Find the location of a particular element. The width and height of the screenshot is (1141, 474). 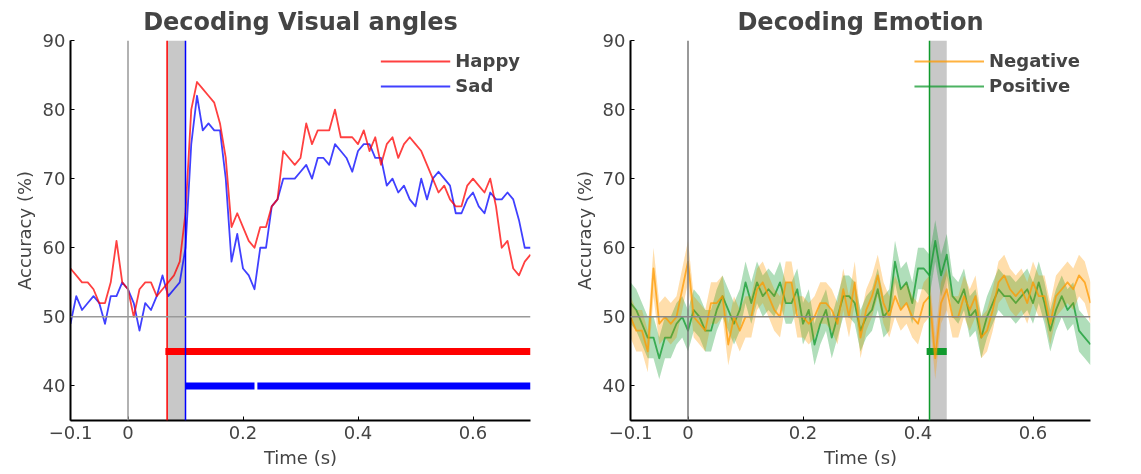

legend-label: Happy is located at coordinates (487, 60).